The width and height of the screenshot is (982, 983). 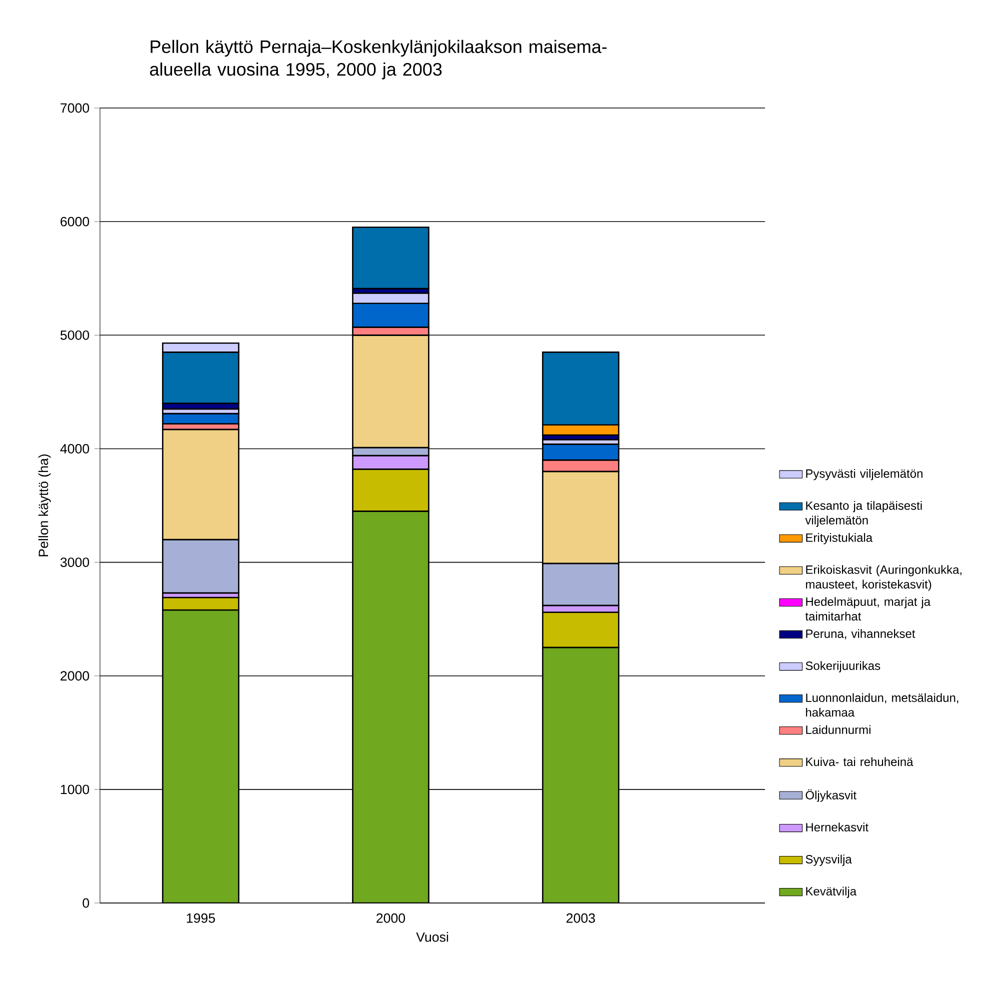 I want to click on x-tick-label: 2003, so click(x=580, y=918).